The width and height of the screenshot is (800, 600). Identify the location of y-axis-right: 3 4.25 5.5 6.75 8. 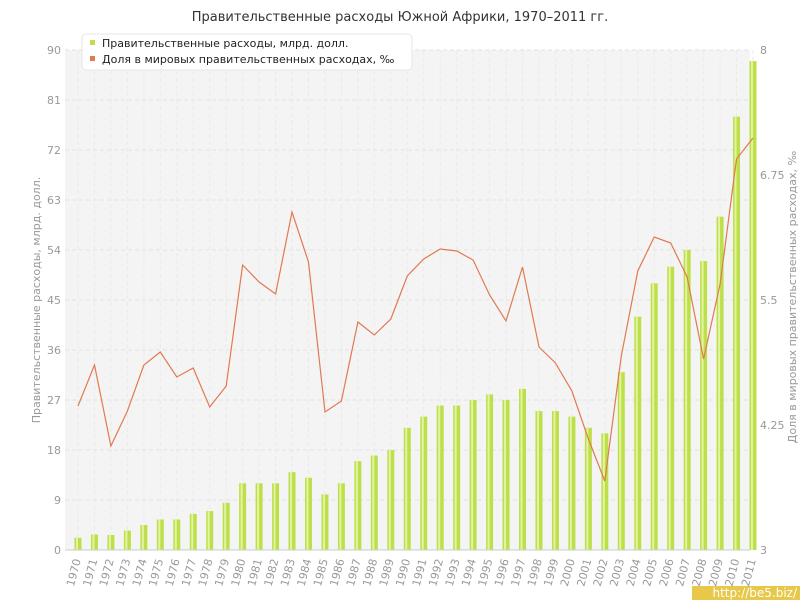
(772, 300).